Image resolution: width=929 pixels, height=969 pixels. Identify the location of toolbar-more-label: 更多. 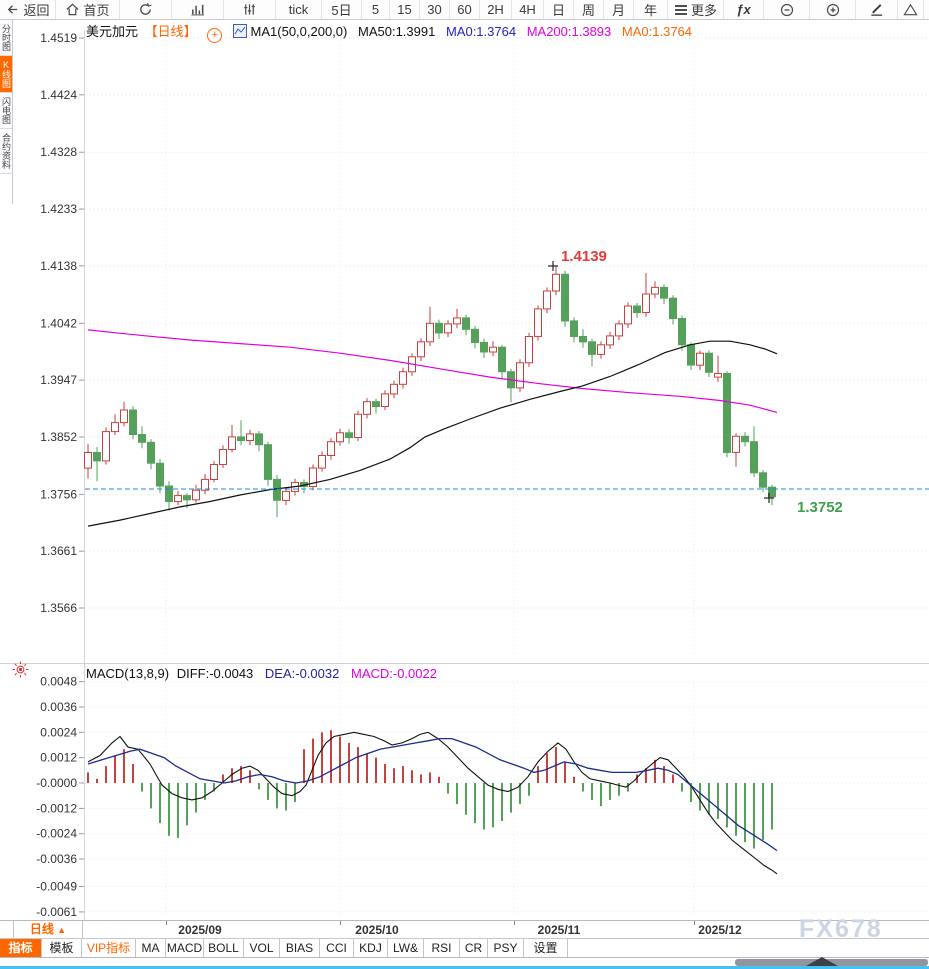
(703, 10).